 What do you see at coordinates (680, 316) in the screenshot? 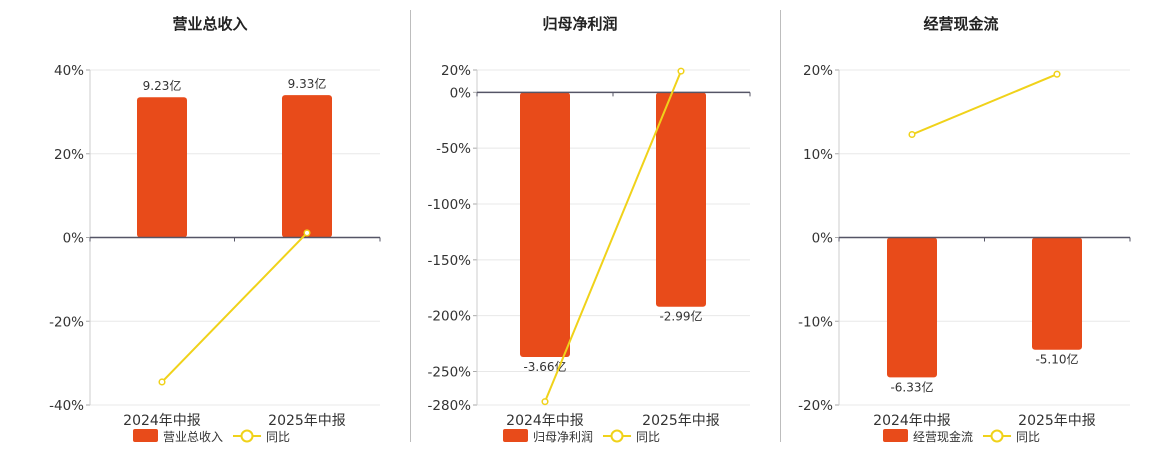
I see `bar-data-label: -2.99亿` at bounding box center [680, 316].